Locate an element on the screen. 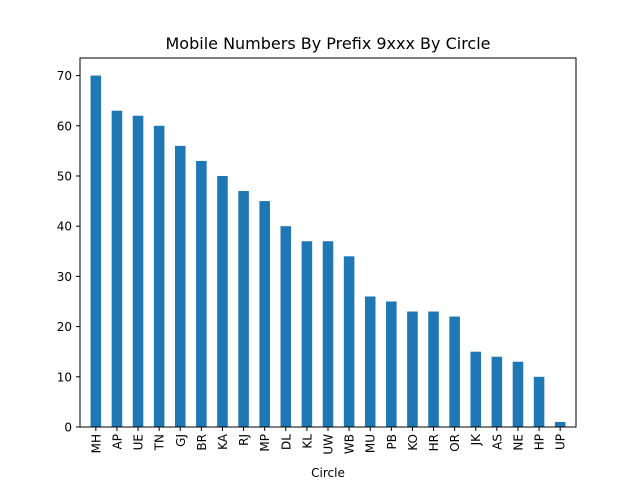  x-tick-label-tn: TN is located at coordinates (160, 442).